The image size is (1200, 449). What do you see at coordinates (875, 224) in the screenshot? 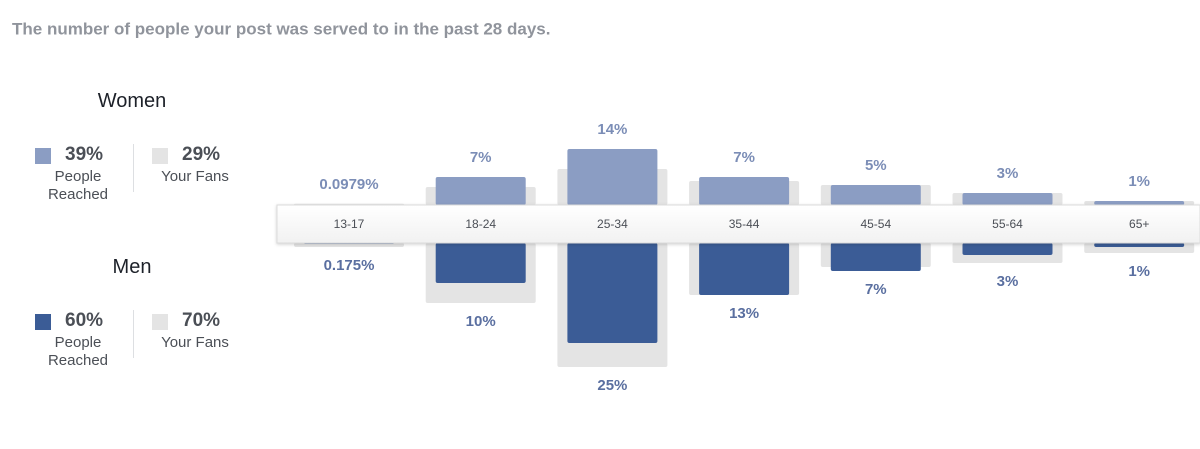
I see `x-tick-label: 45-54` at bounding box center [875, 224].